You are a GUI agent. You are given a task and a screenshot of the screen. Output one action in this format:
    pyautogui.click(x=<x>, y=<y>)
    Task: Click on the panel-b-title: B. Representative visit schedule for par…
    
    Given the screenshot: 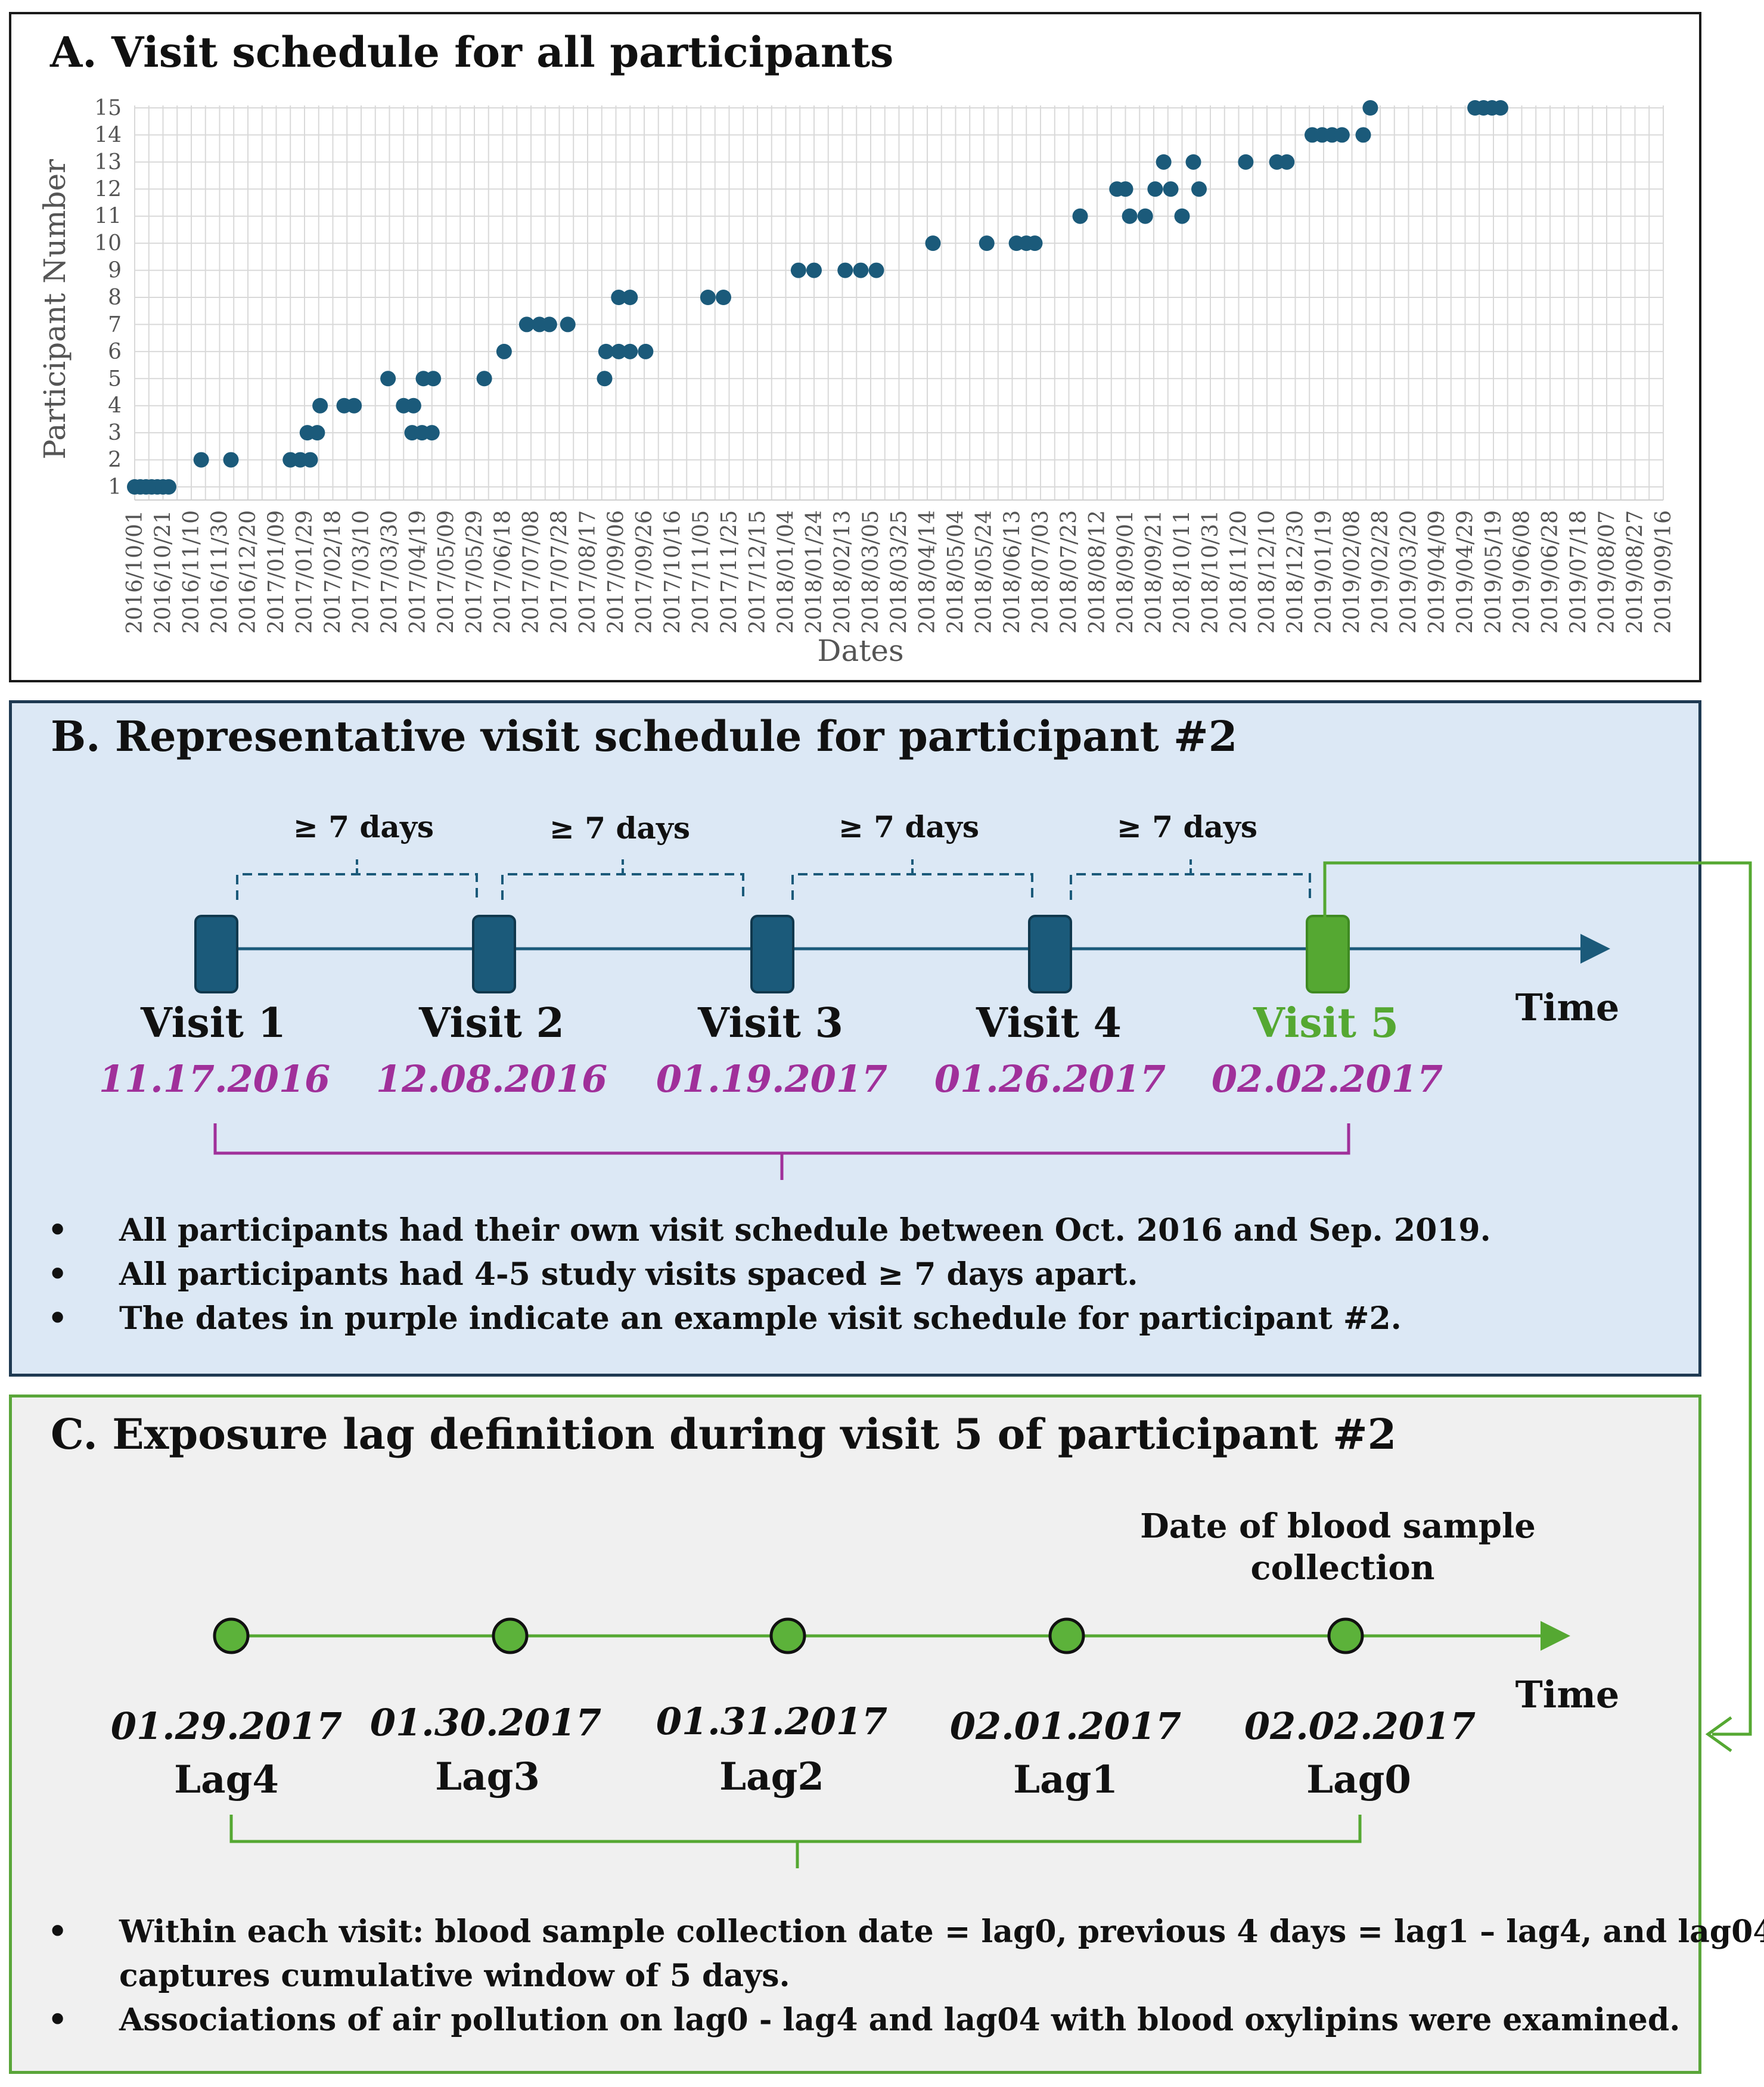 What is the action you would take?
    pyautogui.click(x=644, y=736)
    